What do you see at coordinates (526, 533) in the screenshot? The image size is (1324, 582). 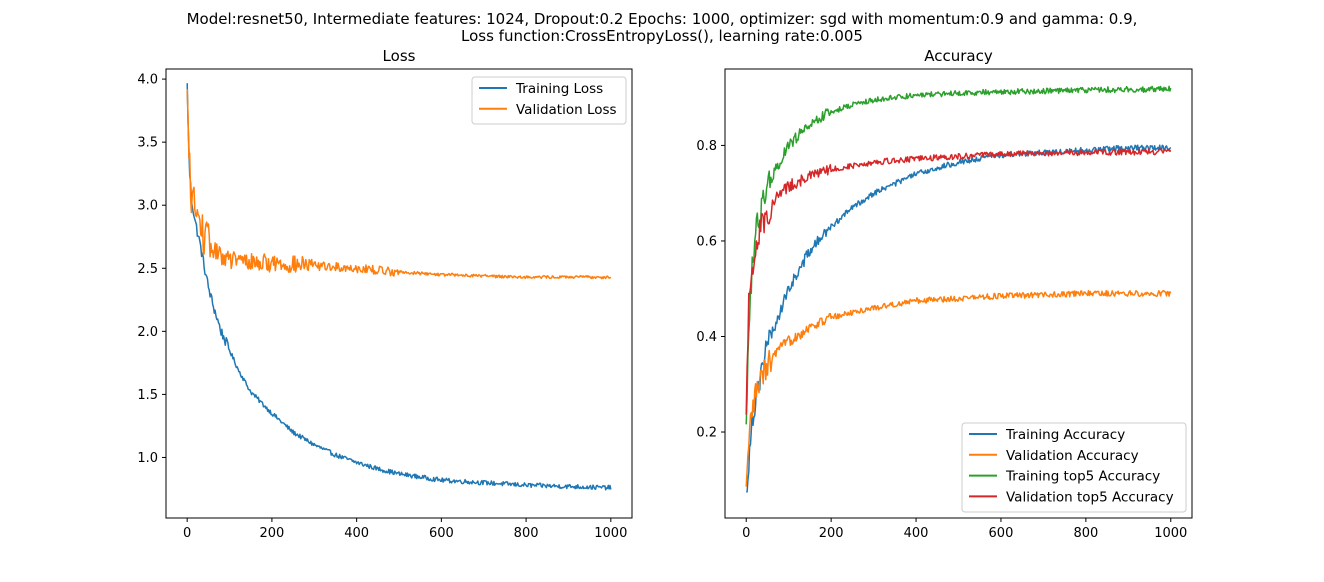 I see `loss-x-tick-label: 800` at bounding box center [526, 533].